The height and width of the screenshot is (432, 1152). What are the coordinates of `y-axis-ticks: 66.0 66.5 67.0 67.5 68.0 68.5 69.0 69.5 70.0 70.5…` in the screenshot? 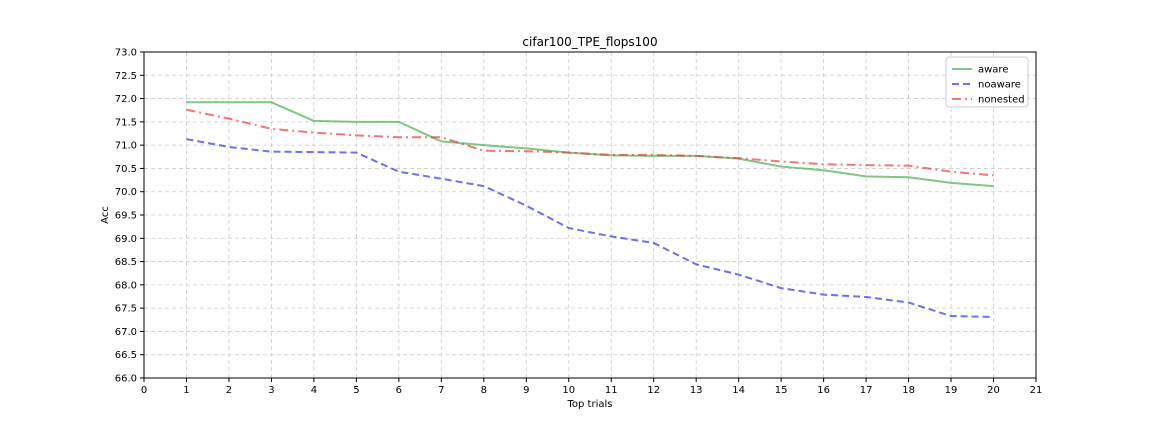 It's located at (129, 216).